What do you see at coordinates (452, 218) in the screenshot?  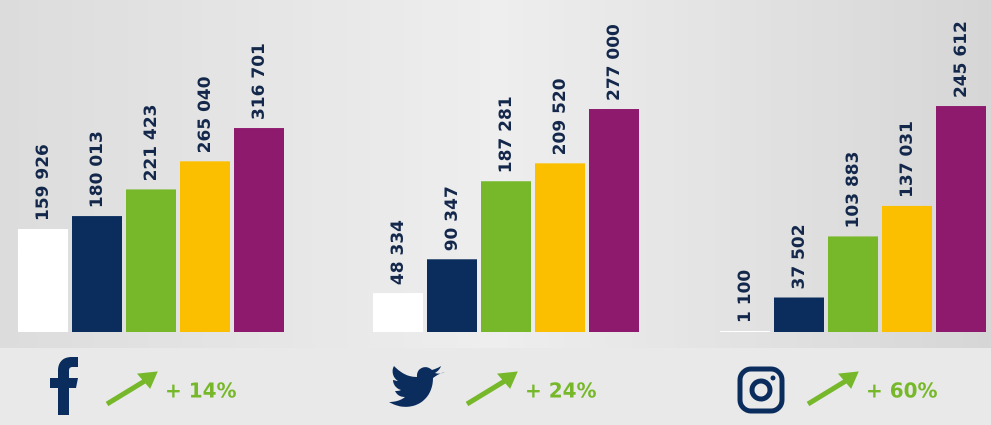 I see `value-label: 90 347` at bounding box center [452, 218].